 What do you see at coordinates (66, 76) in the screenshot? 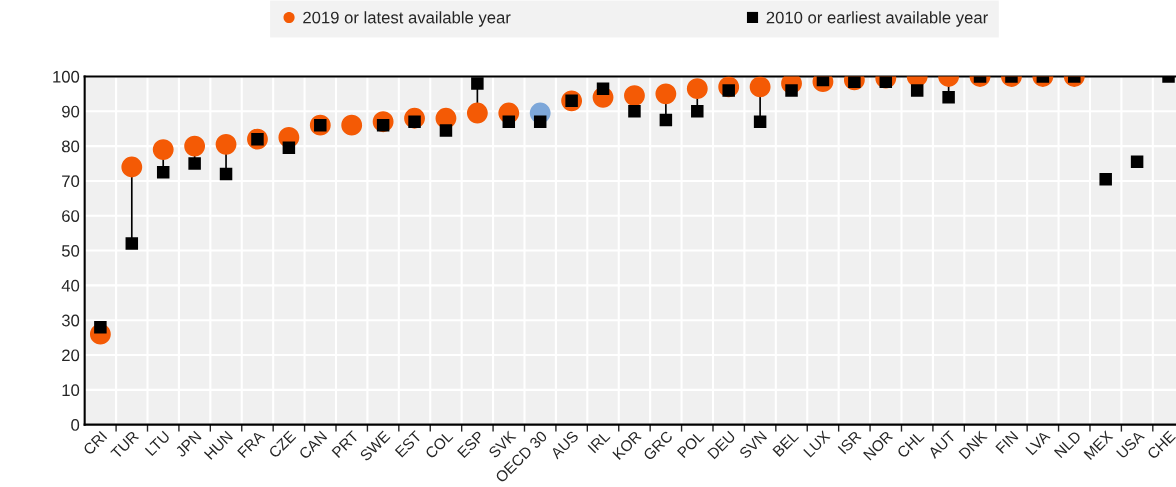
I see `y-tick-label: 100` at bounding box center [66, 76].